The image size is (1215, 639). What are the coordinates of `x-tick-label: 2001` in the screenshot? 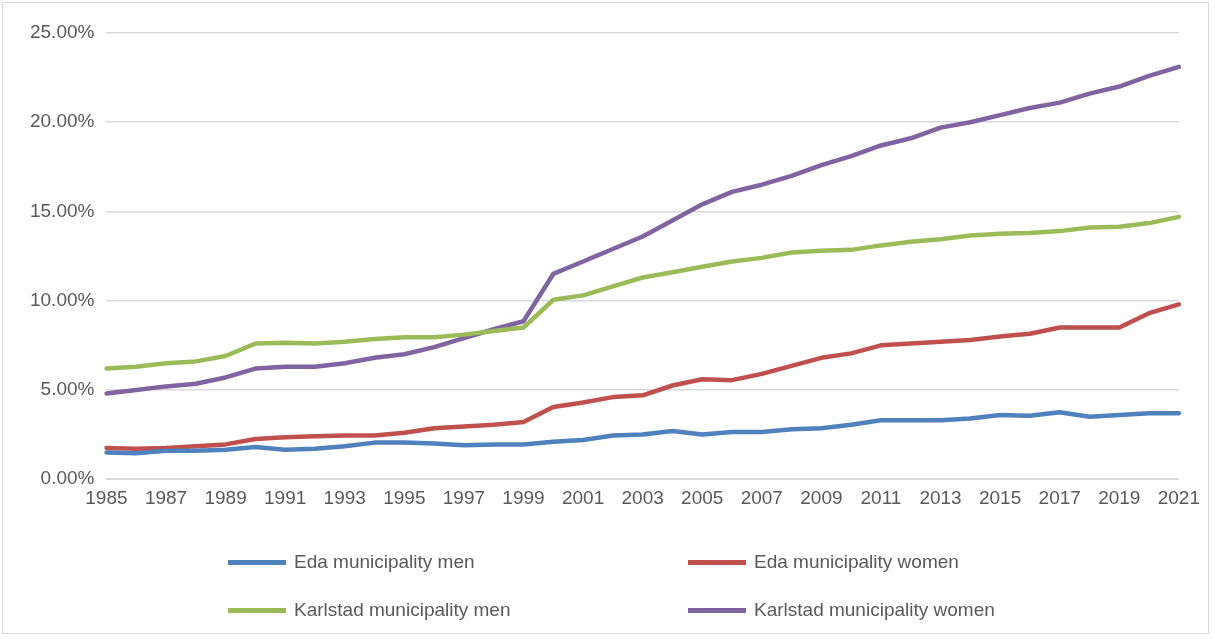 It's located at (583, 497).